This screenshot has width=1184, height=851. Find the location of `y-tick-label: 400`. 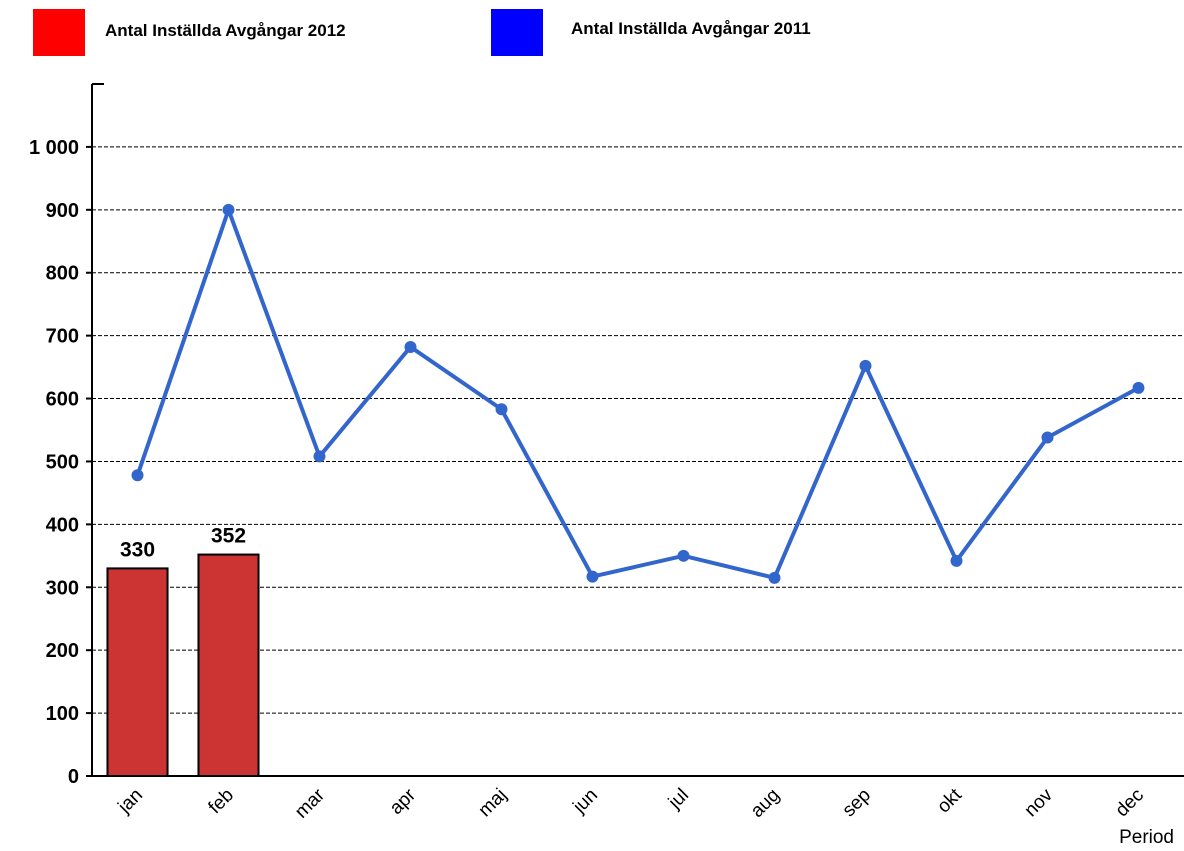

y-tick-label: 400 is located at coordinates (62, 525).